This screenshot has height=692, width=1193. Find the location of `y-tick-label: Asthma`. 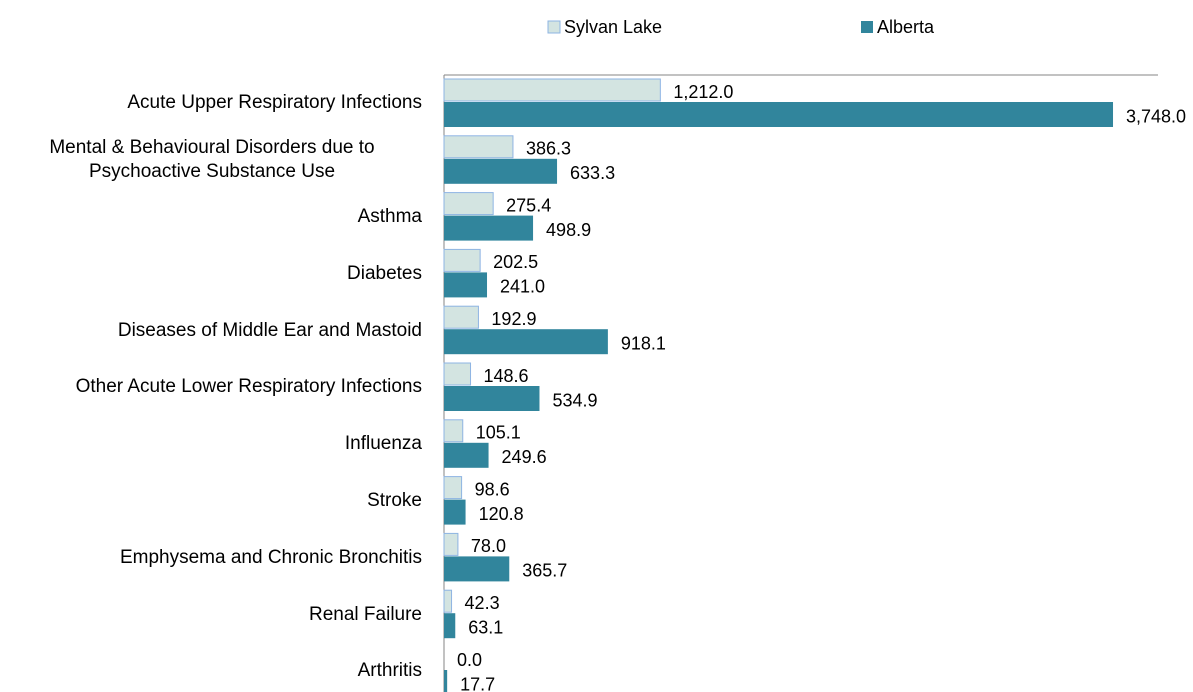

y-tick-label: Asthma is located at coordinates (212, 217).